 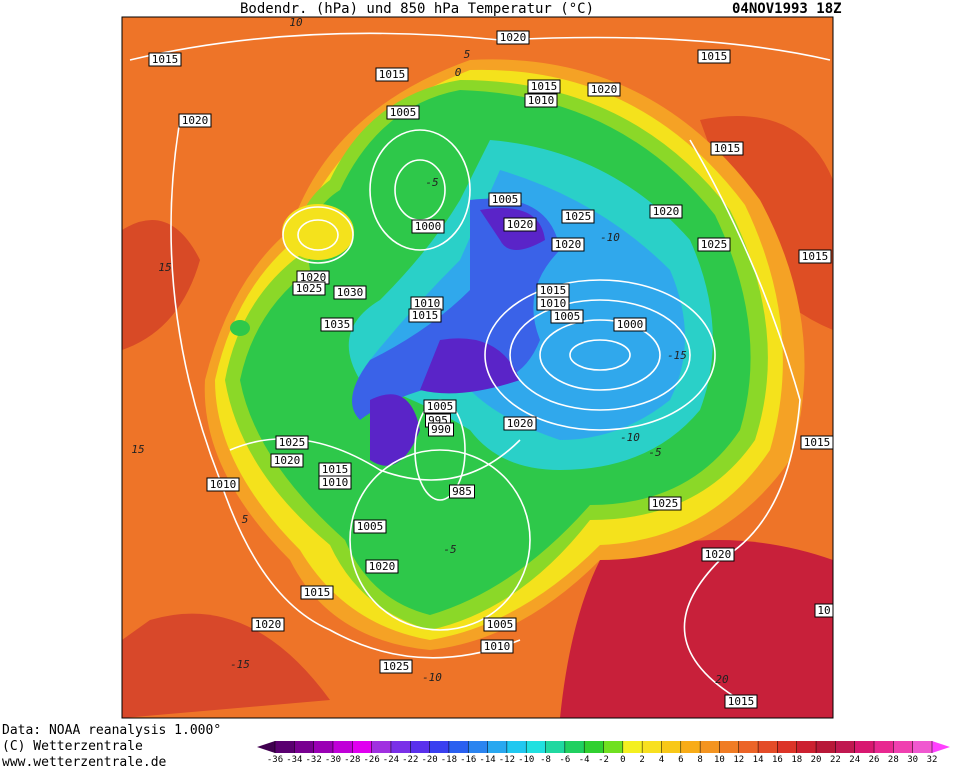 What do you see at coordinates (699, 760) in the screenshot?
I see `colorbar-label: 8` at bounding box center [699, 760].